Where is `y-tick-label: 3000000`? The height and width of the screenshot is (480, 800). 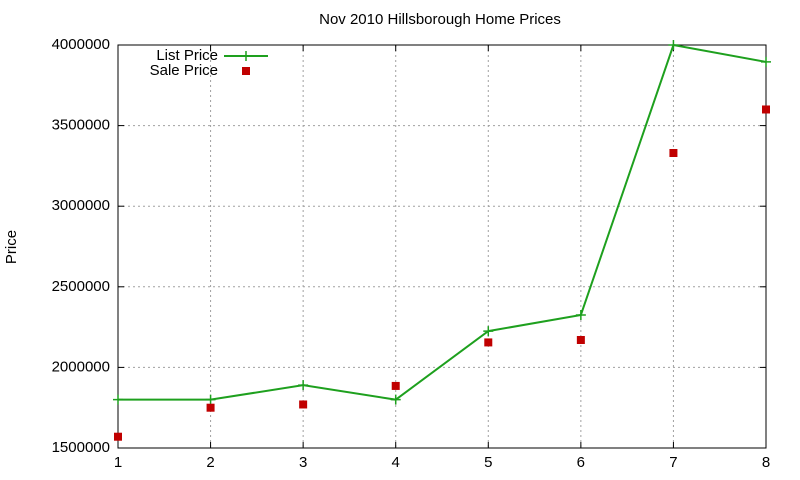 y-tick-label: 3000000 is located at coordinates (81, 205).